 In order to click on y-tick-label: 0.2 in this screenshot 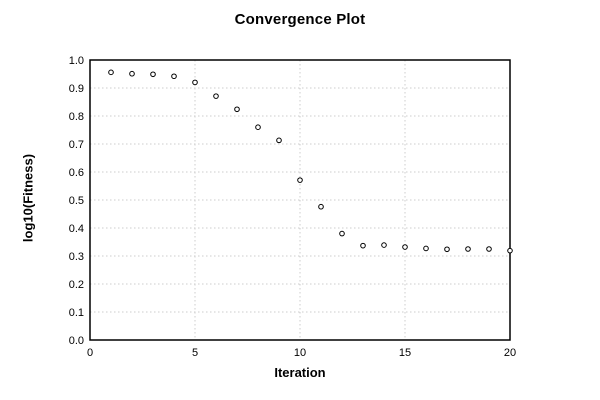, I will do `click(76, 285)`.